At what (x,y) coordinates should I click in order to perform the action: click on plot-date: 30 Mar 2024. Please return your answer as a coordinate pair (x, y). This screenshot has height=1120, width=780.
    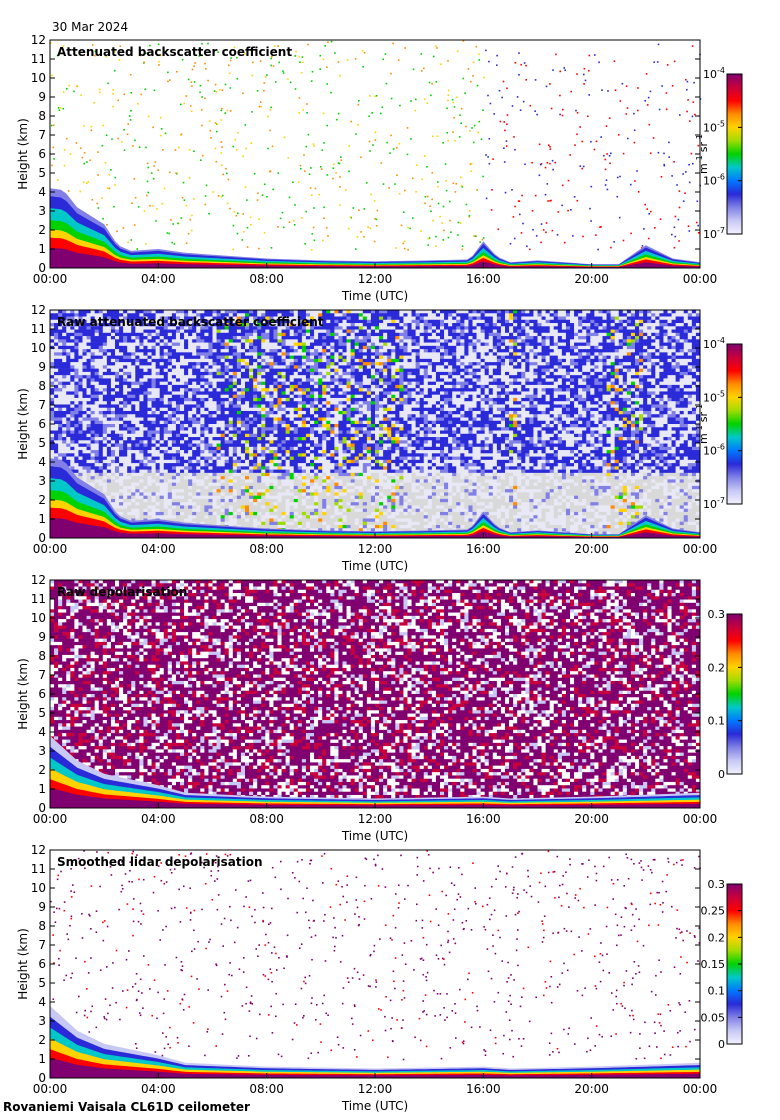
    Looking at the image, I should click on (90, 27).